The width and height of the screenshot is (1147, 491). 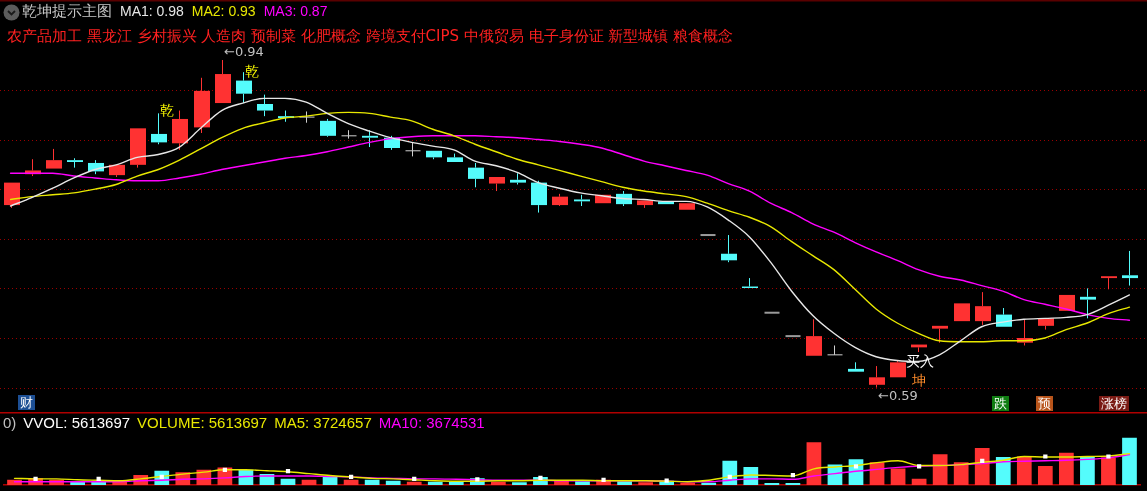 I want to click on text: VOLUME: 5613697, so click(x=202, y=423).